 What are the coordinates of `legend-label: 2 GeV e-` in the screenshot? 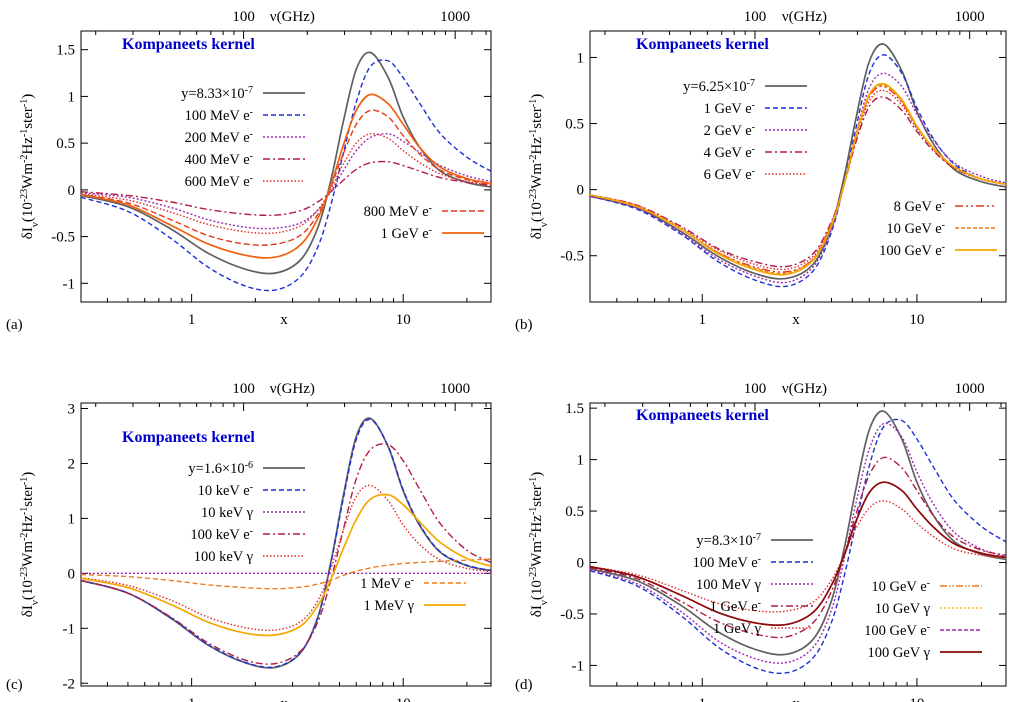 It's located at (729, 131).